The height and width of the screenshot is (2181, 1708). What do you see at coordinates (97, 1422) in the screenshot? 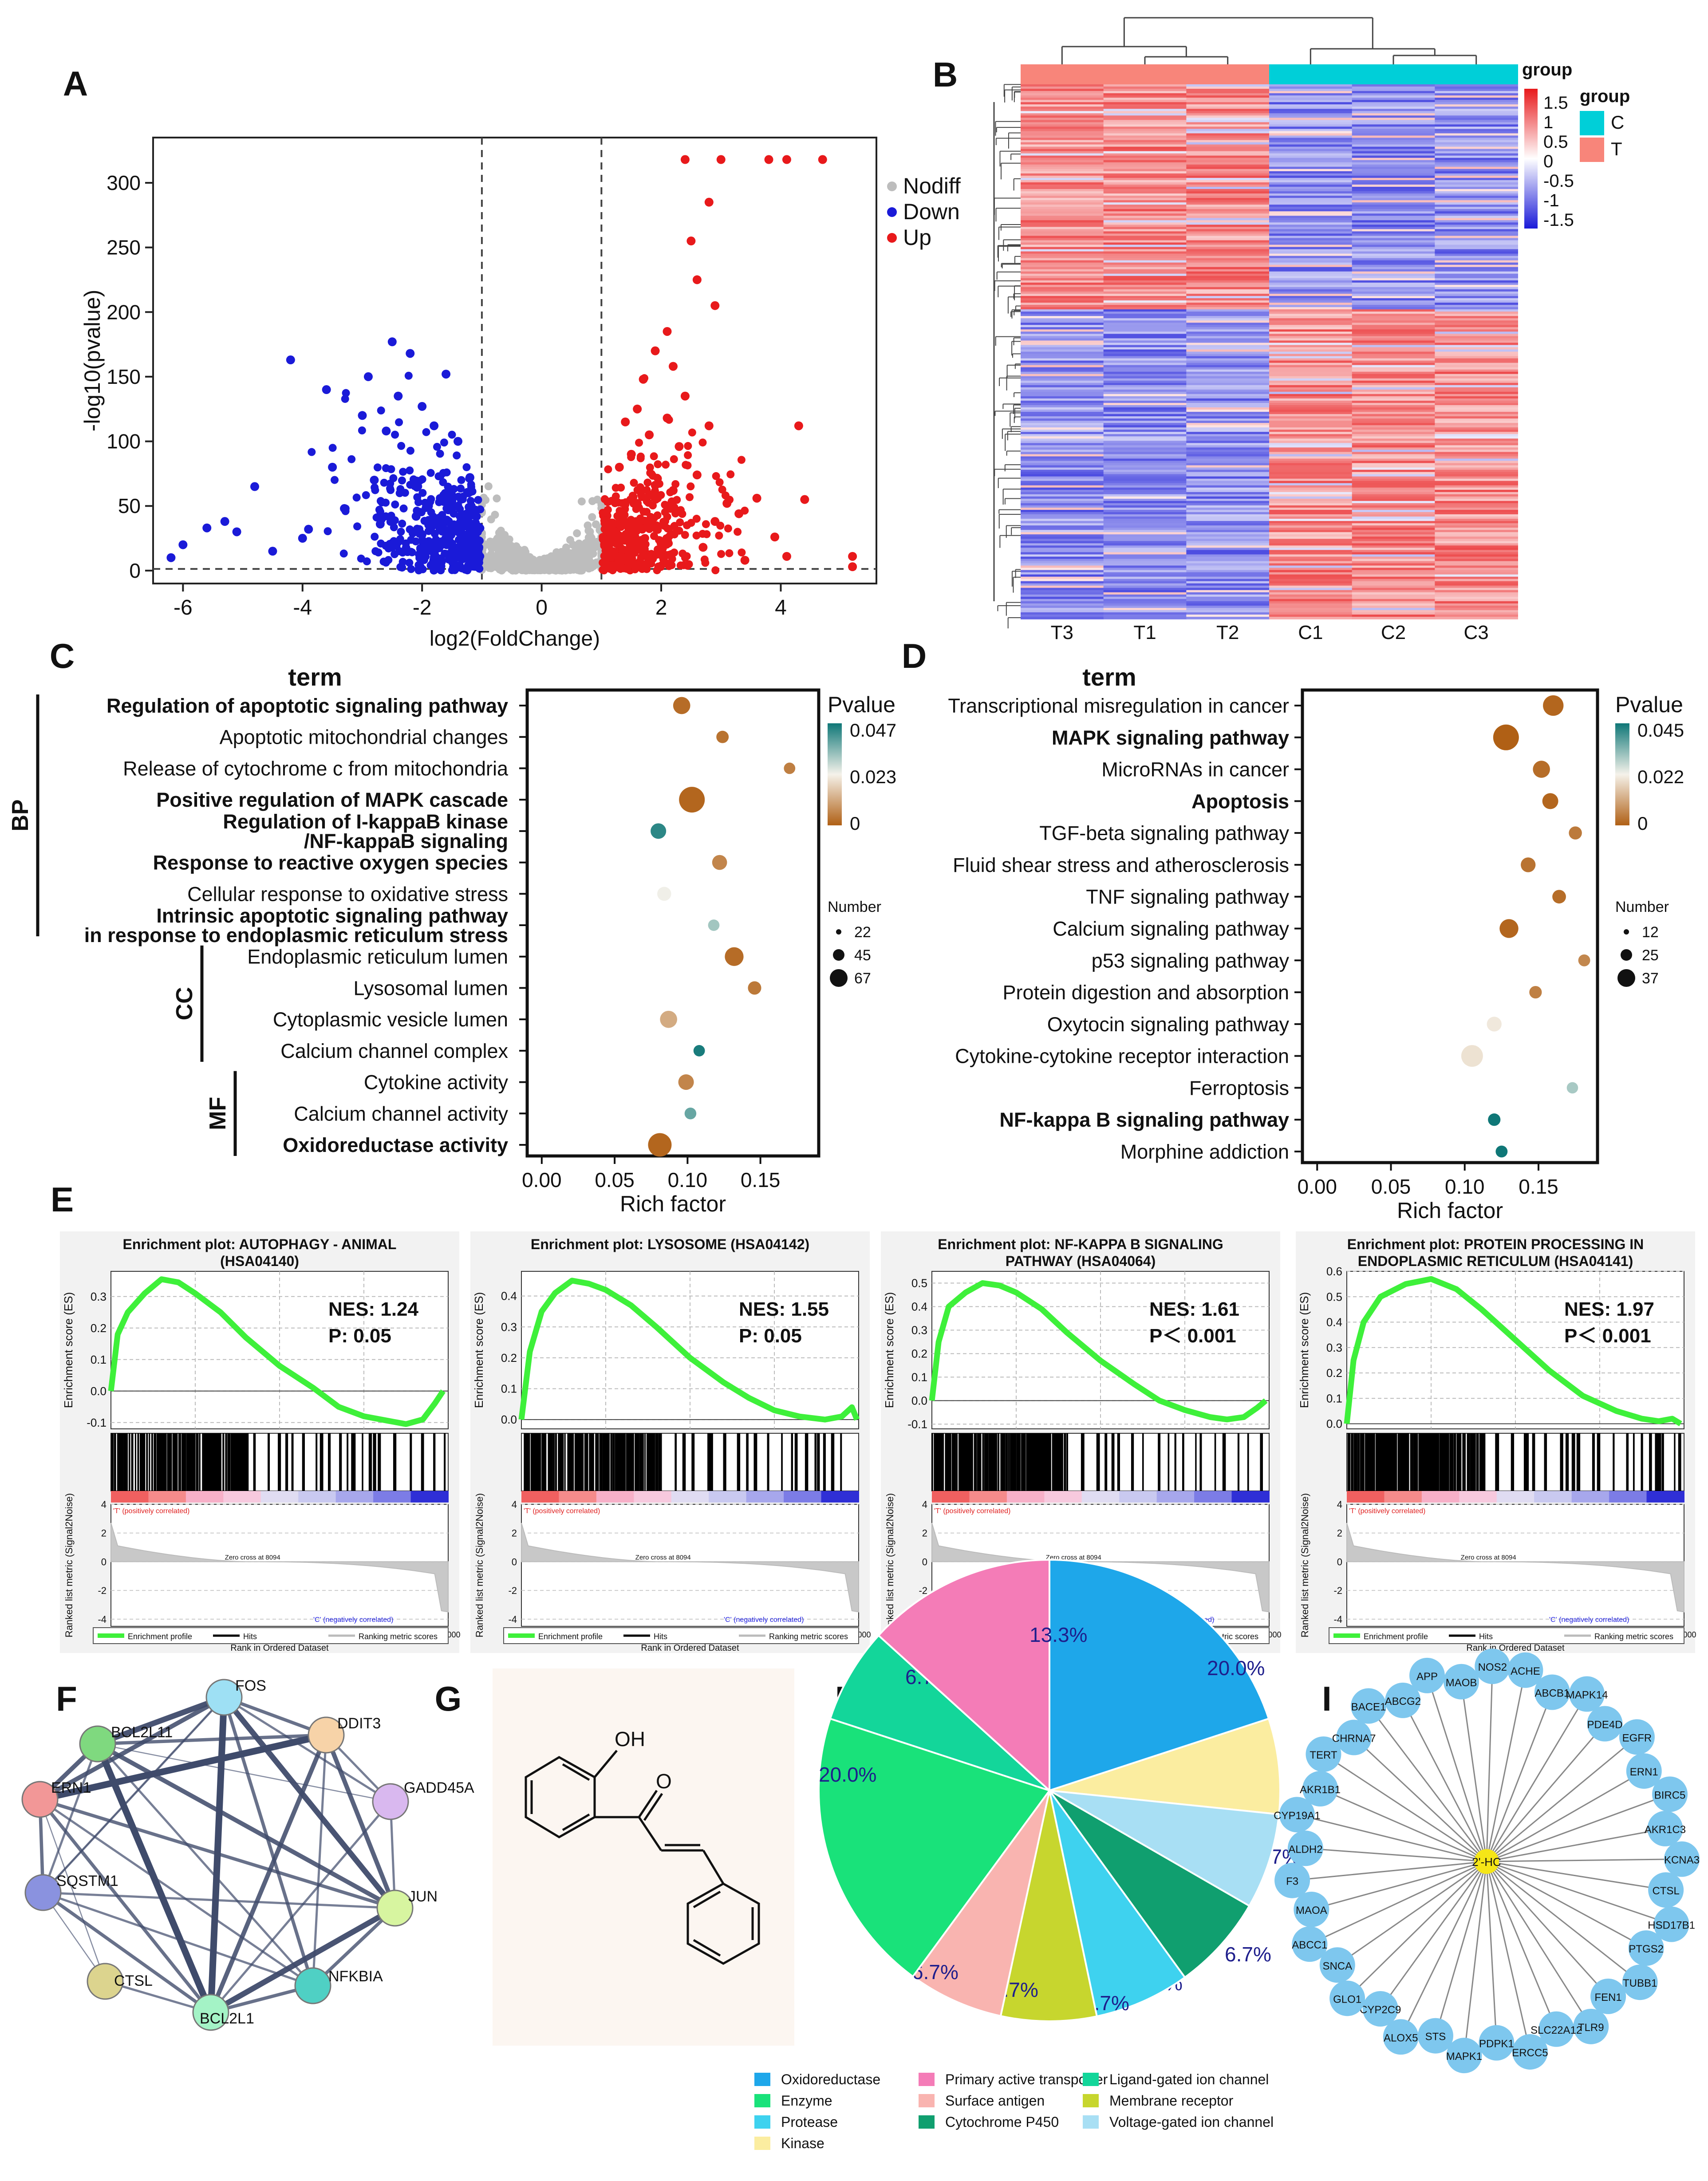
I see `es-tick-label: -0.1` at bounding box center [97, 1422].